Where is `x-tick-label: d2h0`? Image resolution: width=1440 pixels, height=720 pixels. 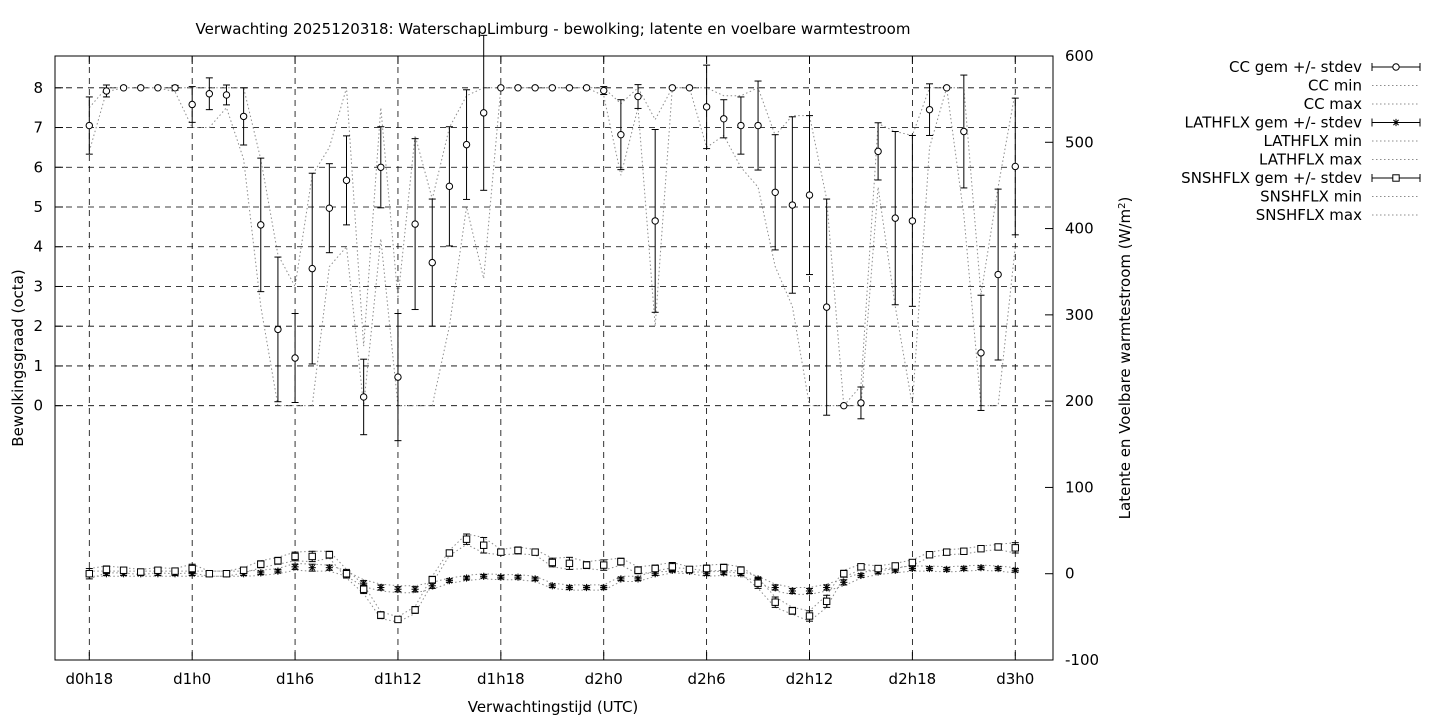 x-tick-label: d2h0 is located at coordinates (604, 679).